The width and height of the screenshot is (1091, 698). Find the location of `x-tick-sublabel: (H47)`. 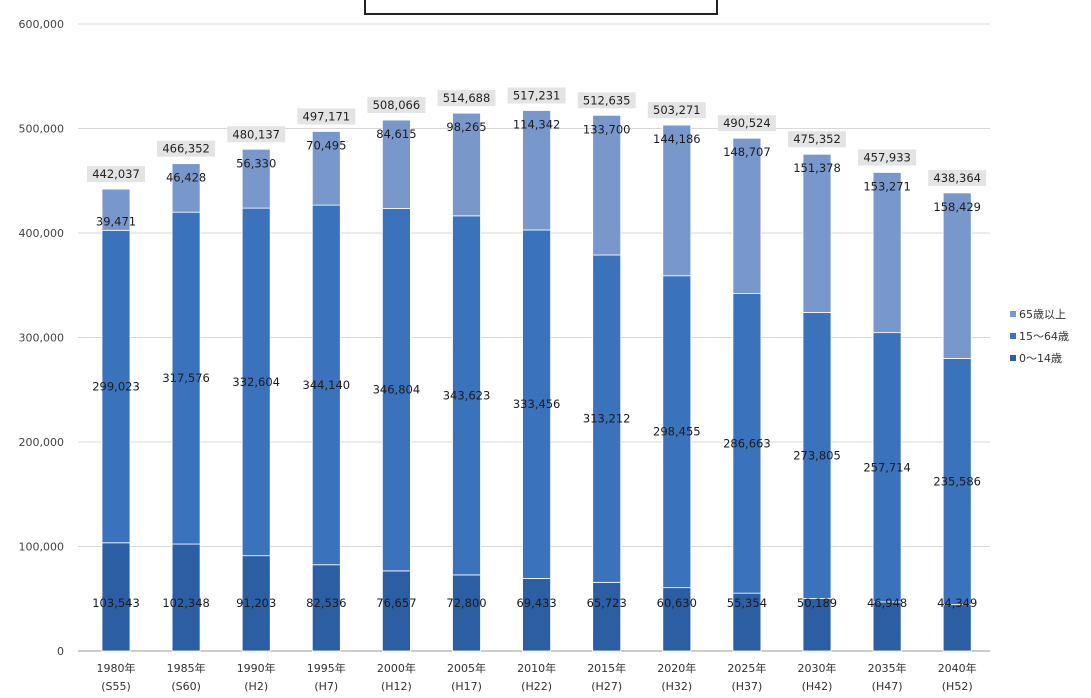

x-tick-sublabel: (H47) is located at coordinates (887, 686).